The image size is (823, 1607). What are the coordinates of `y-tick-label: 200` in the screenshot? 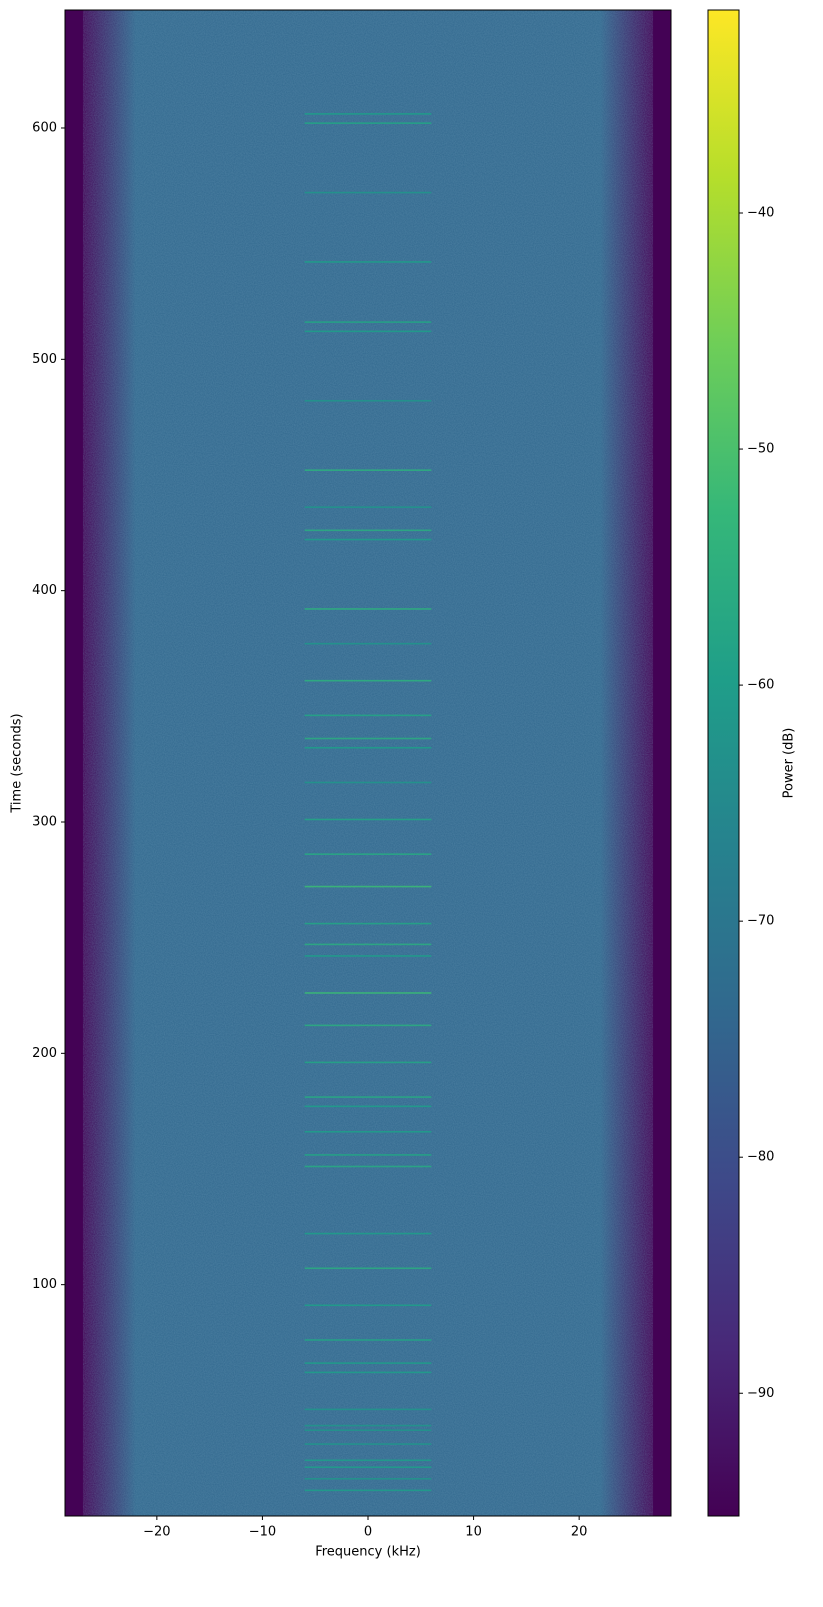 It's located at (44, 1053).